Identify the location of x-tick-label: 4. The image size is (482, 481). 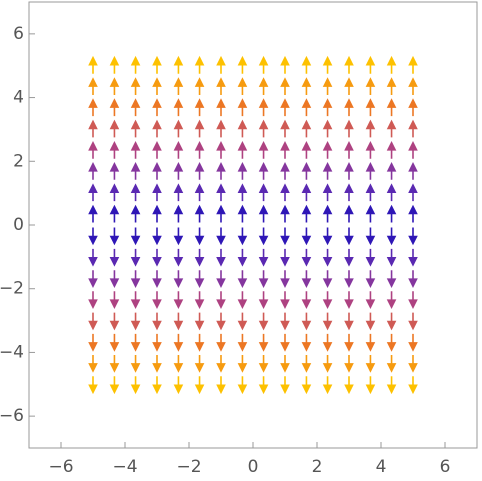
(381, 467).